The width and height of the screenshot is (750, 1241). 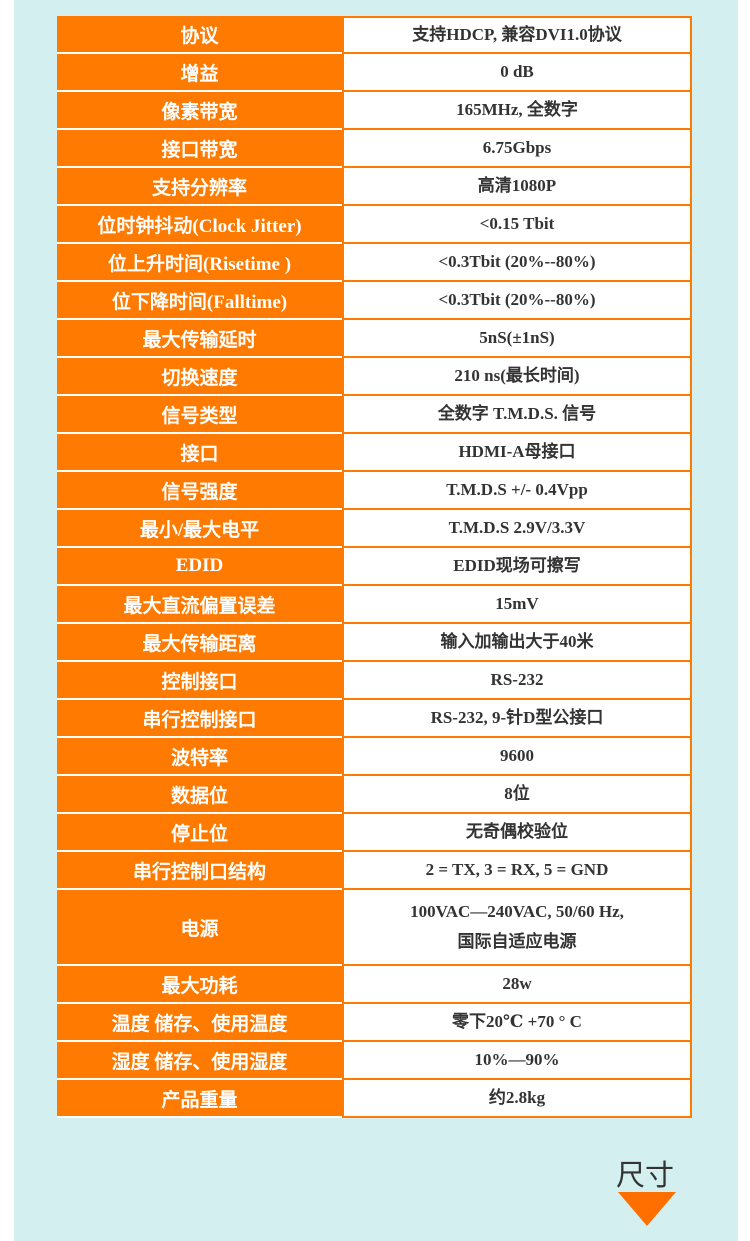 What do you see at coordinates (199, 871) in the screenshot?
I see `spec-label: 串行控制口结构` at bounding box center [199, 871].